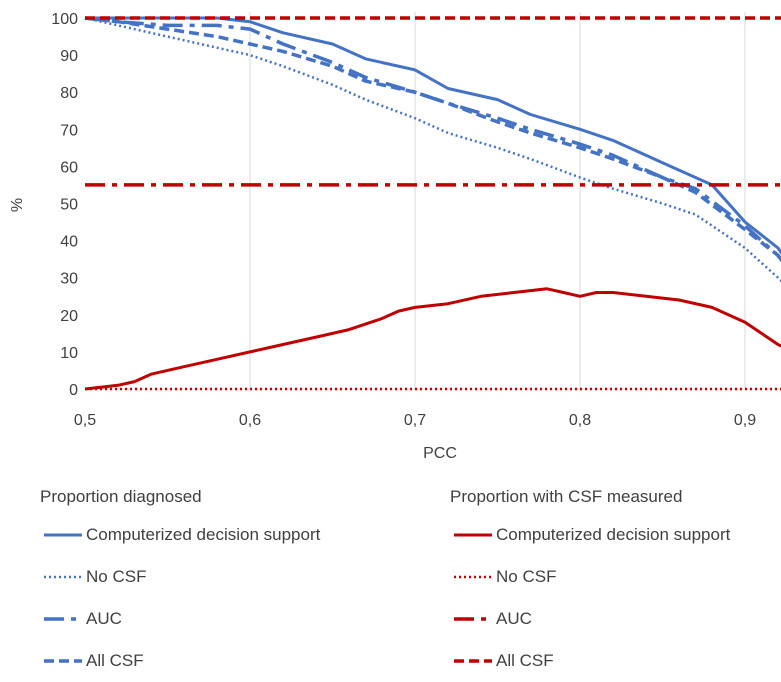  I want to click on y-tick-label: 30, so click(69, 279).